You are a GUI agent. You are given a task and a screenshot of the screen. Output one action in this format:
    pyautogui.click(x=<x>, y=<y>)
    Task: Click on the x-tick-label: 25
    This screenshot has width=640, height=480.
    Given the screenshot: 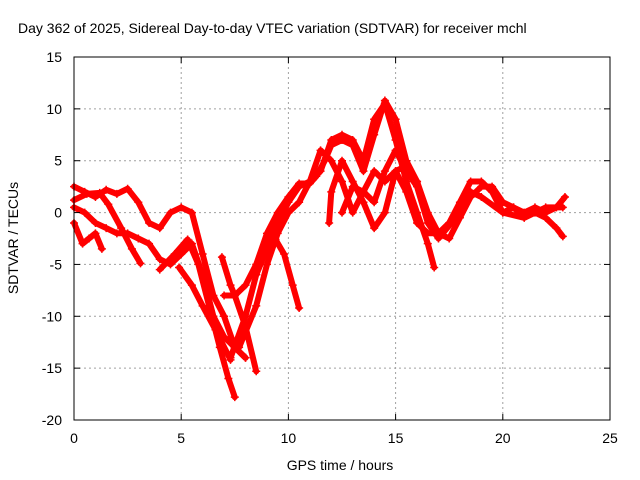 What is the action you would take?
    pyautogui.click(x=610, y=438)
    